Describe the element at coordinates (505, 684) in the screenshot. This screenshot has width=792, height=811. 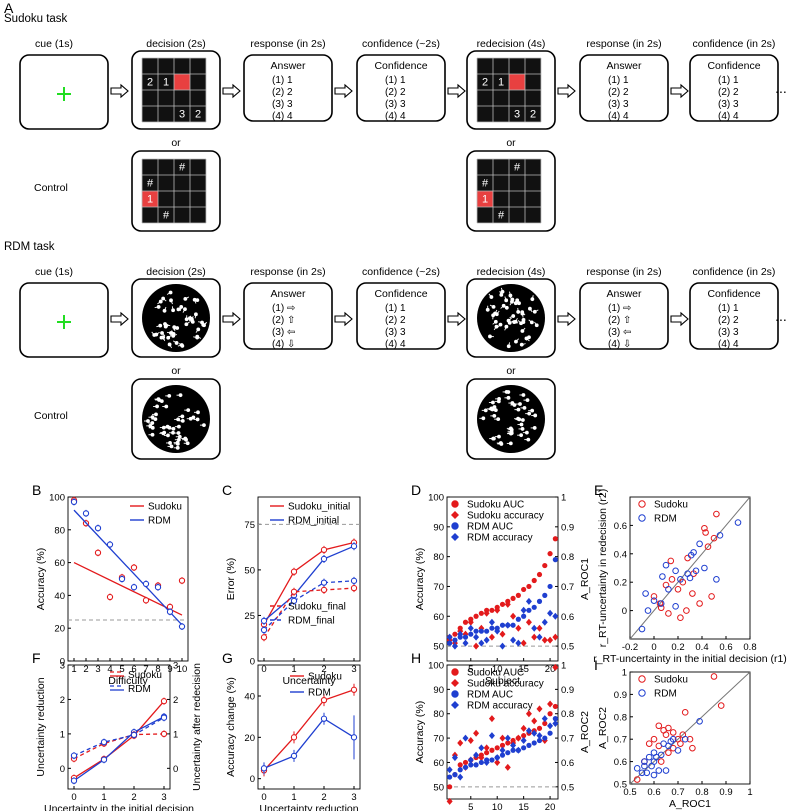
I see `legend-label: Sudoku accuracy` at that location.